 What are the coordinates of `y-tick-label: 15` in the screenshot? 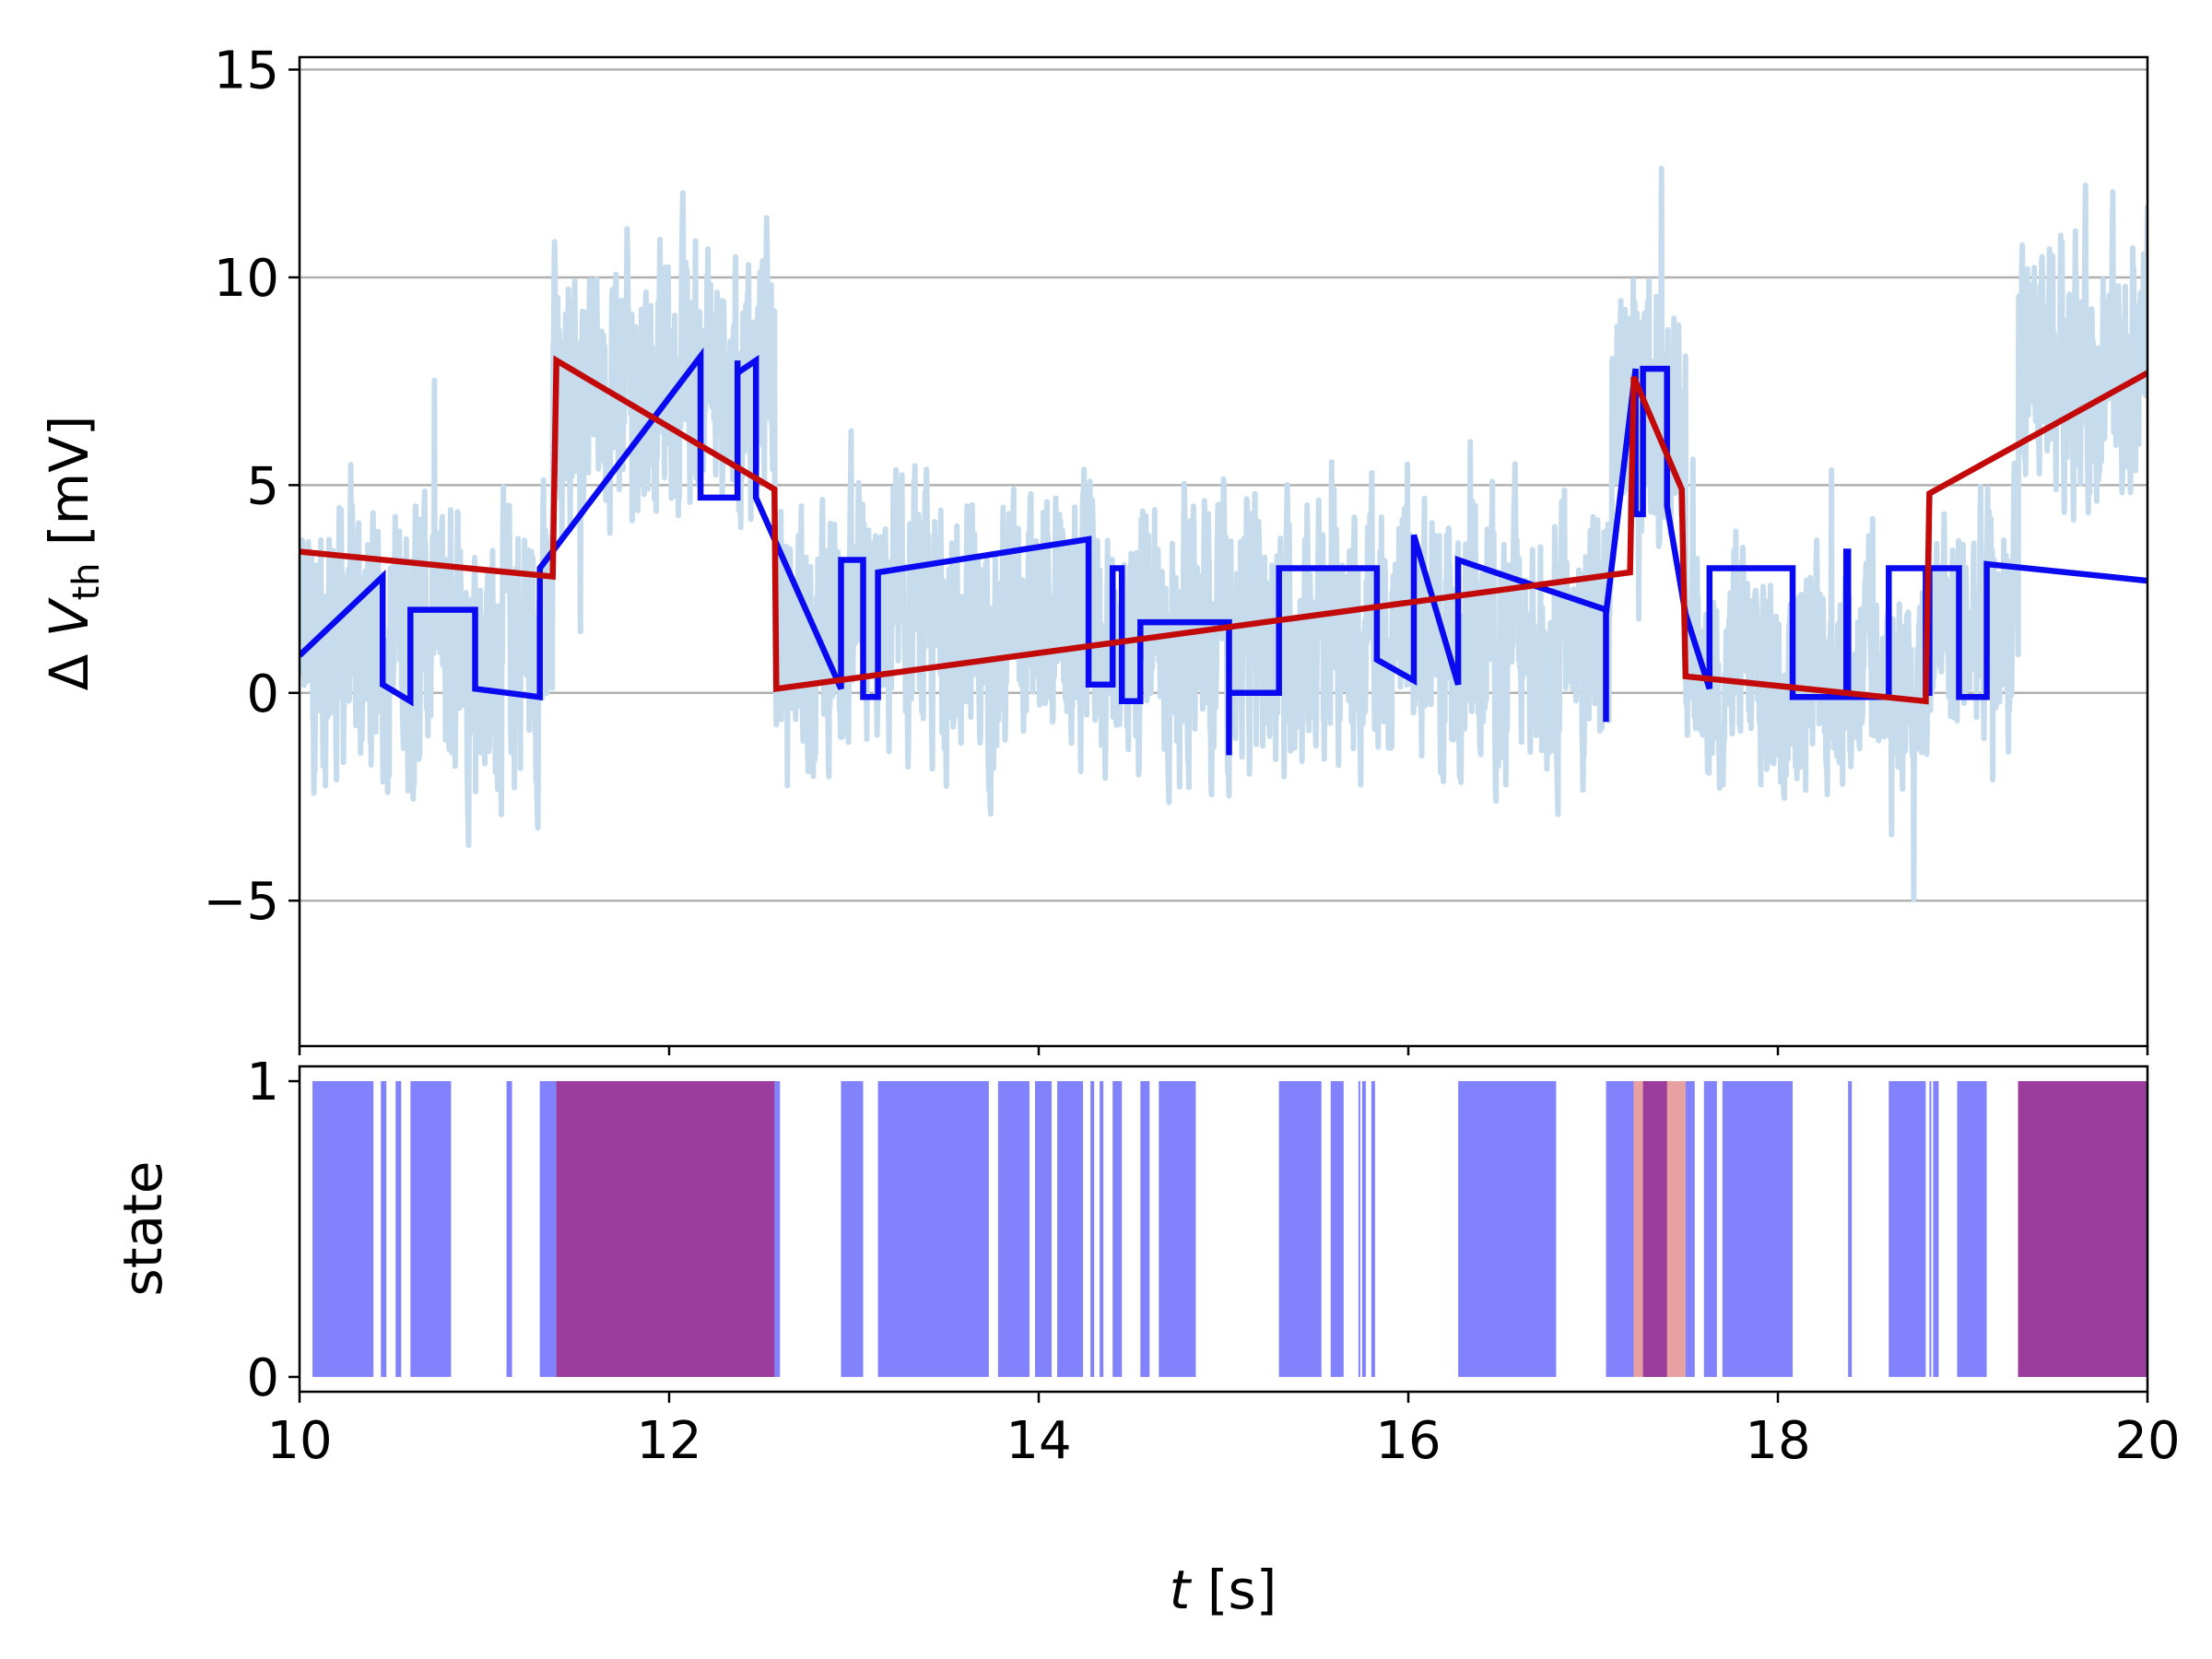 It's located at (246, 71).